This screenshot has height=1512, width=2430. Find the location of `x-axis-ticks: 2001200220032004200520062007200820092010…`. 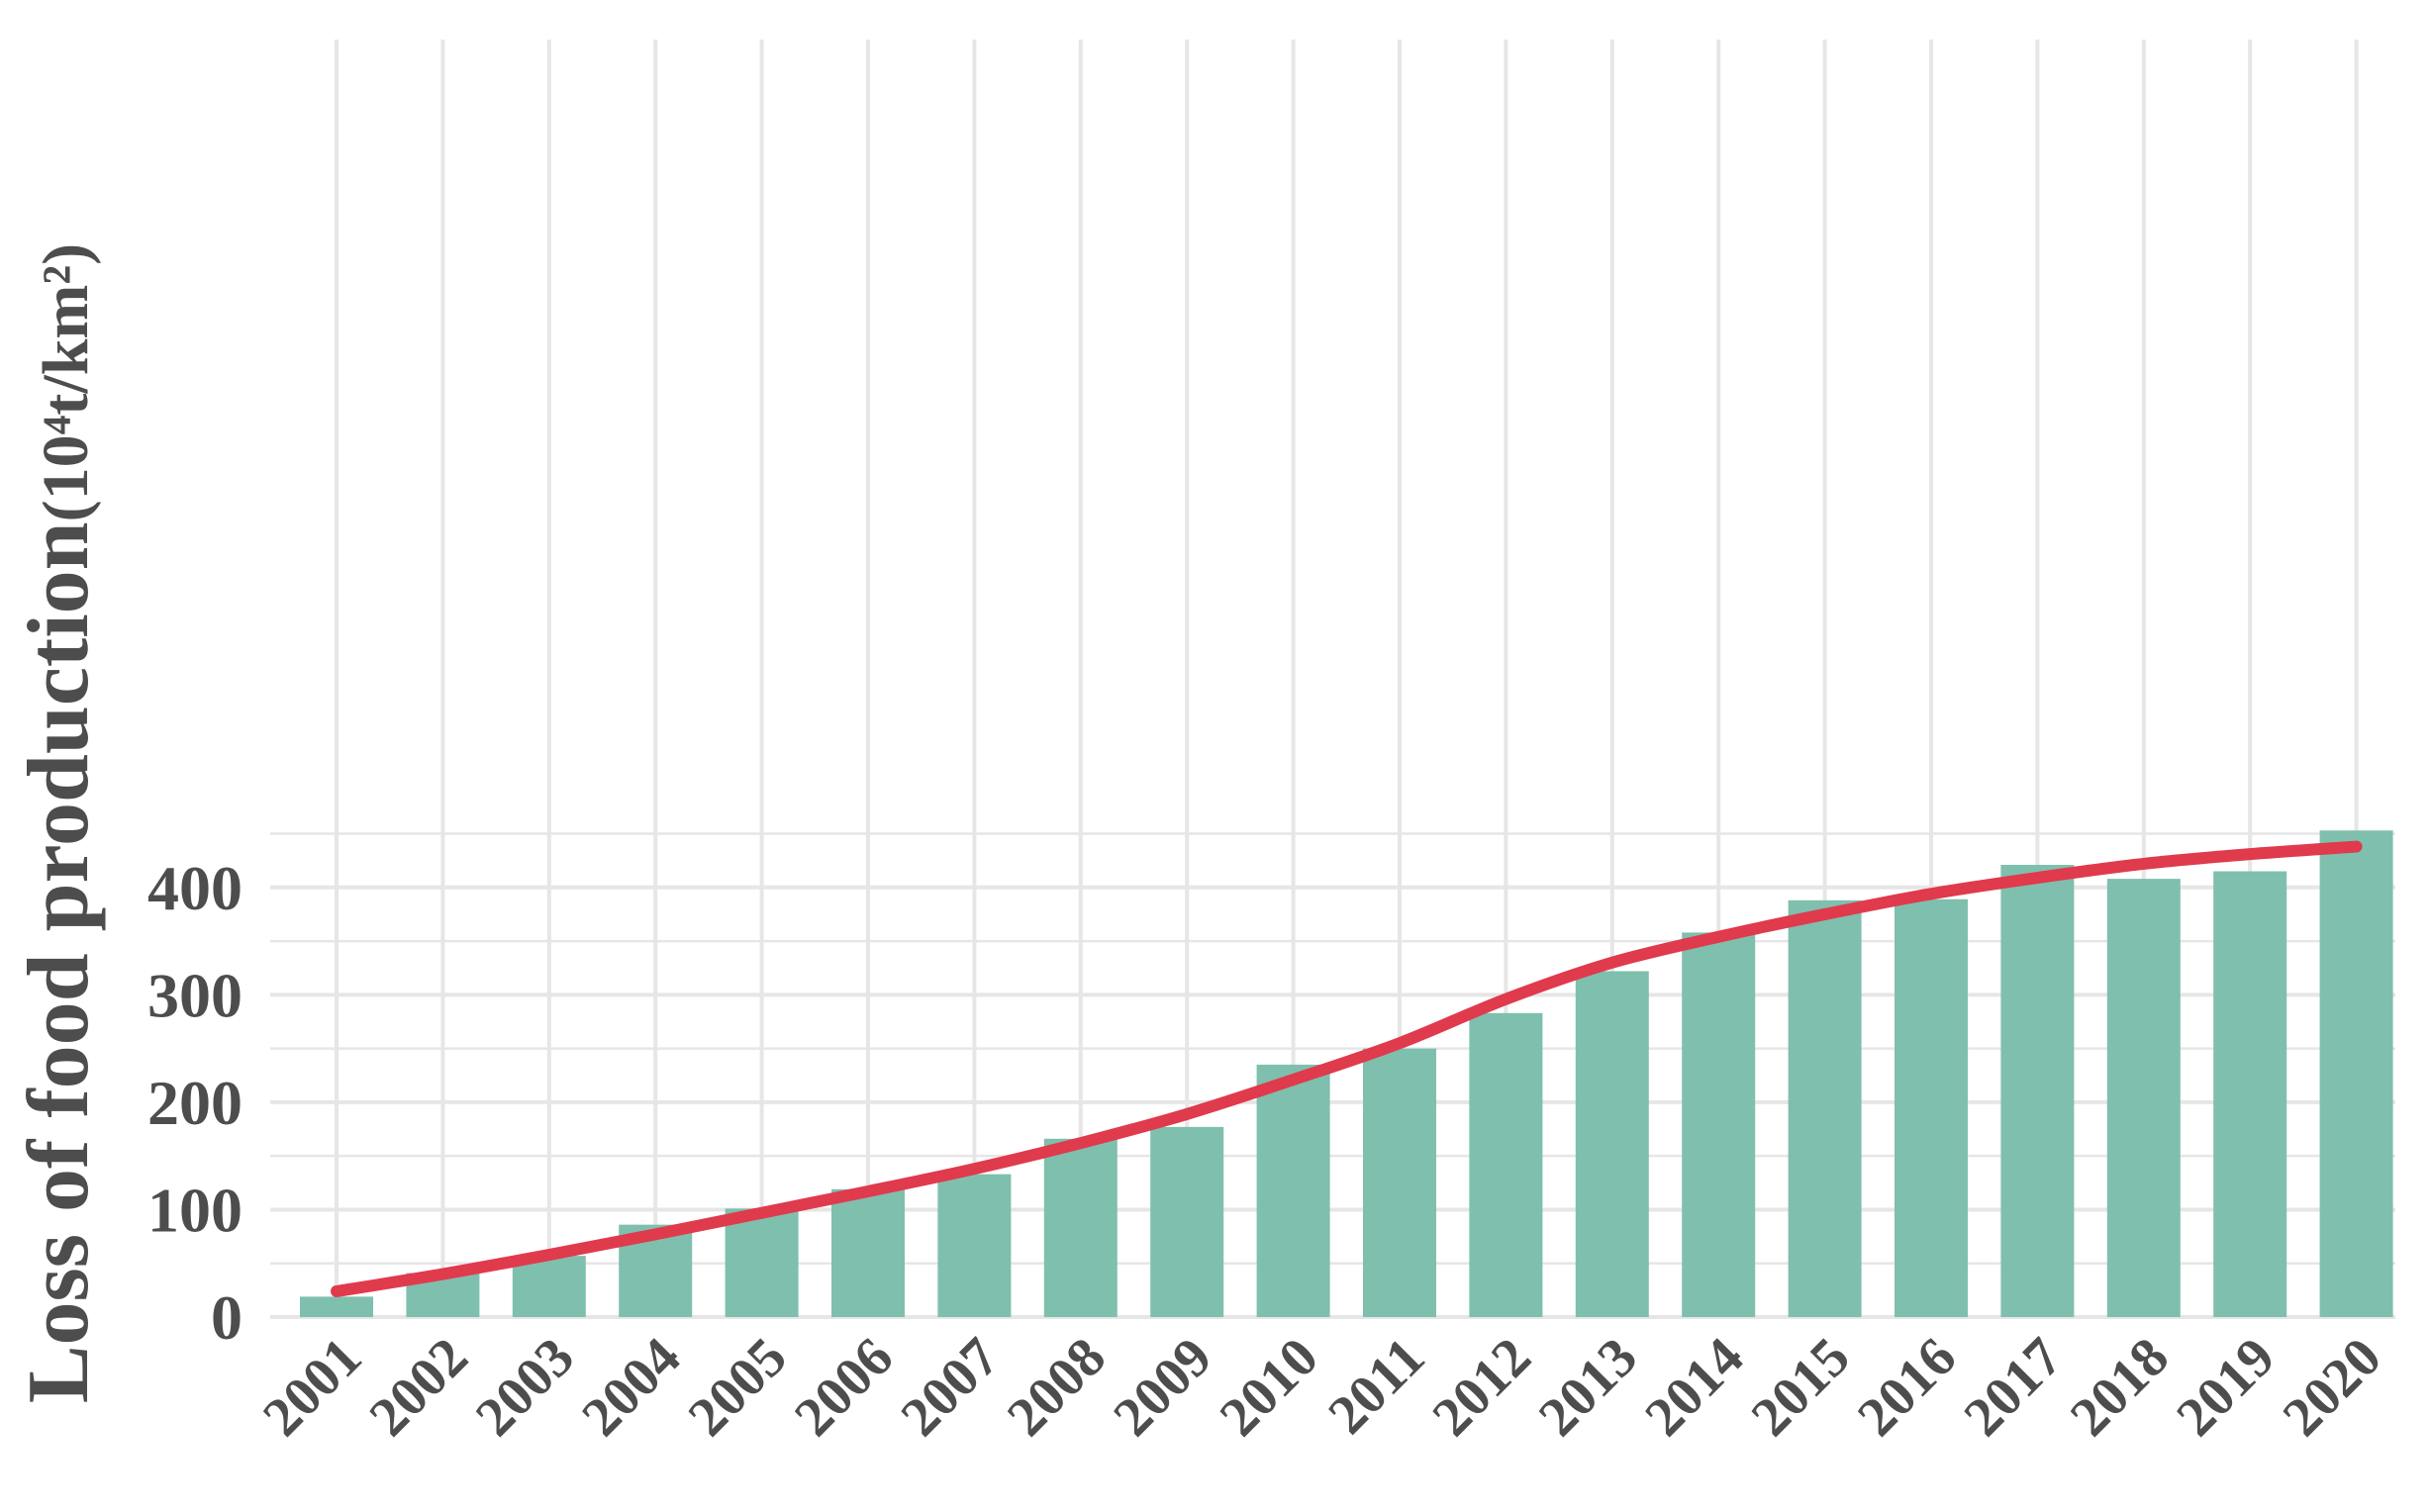

x-axis-ticks: 2001200220032004200520062007200820092010… is located at coordinates (1322, 1387).